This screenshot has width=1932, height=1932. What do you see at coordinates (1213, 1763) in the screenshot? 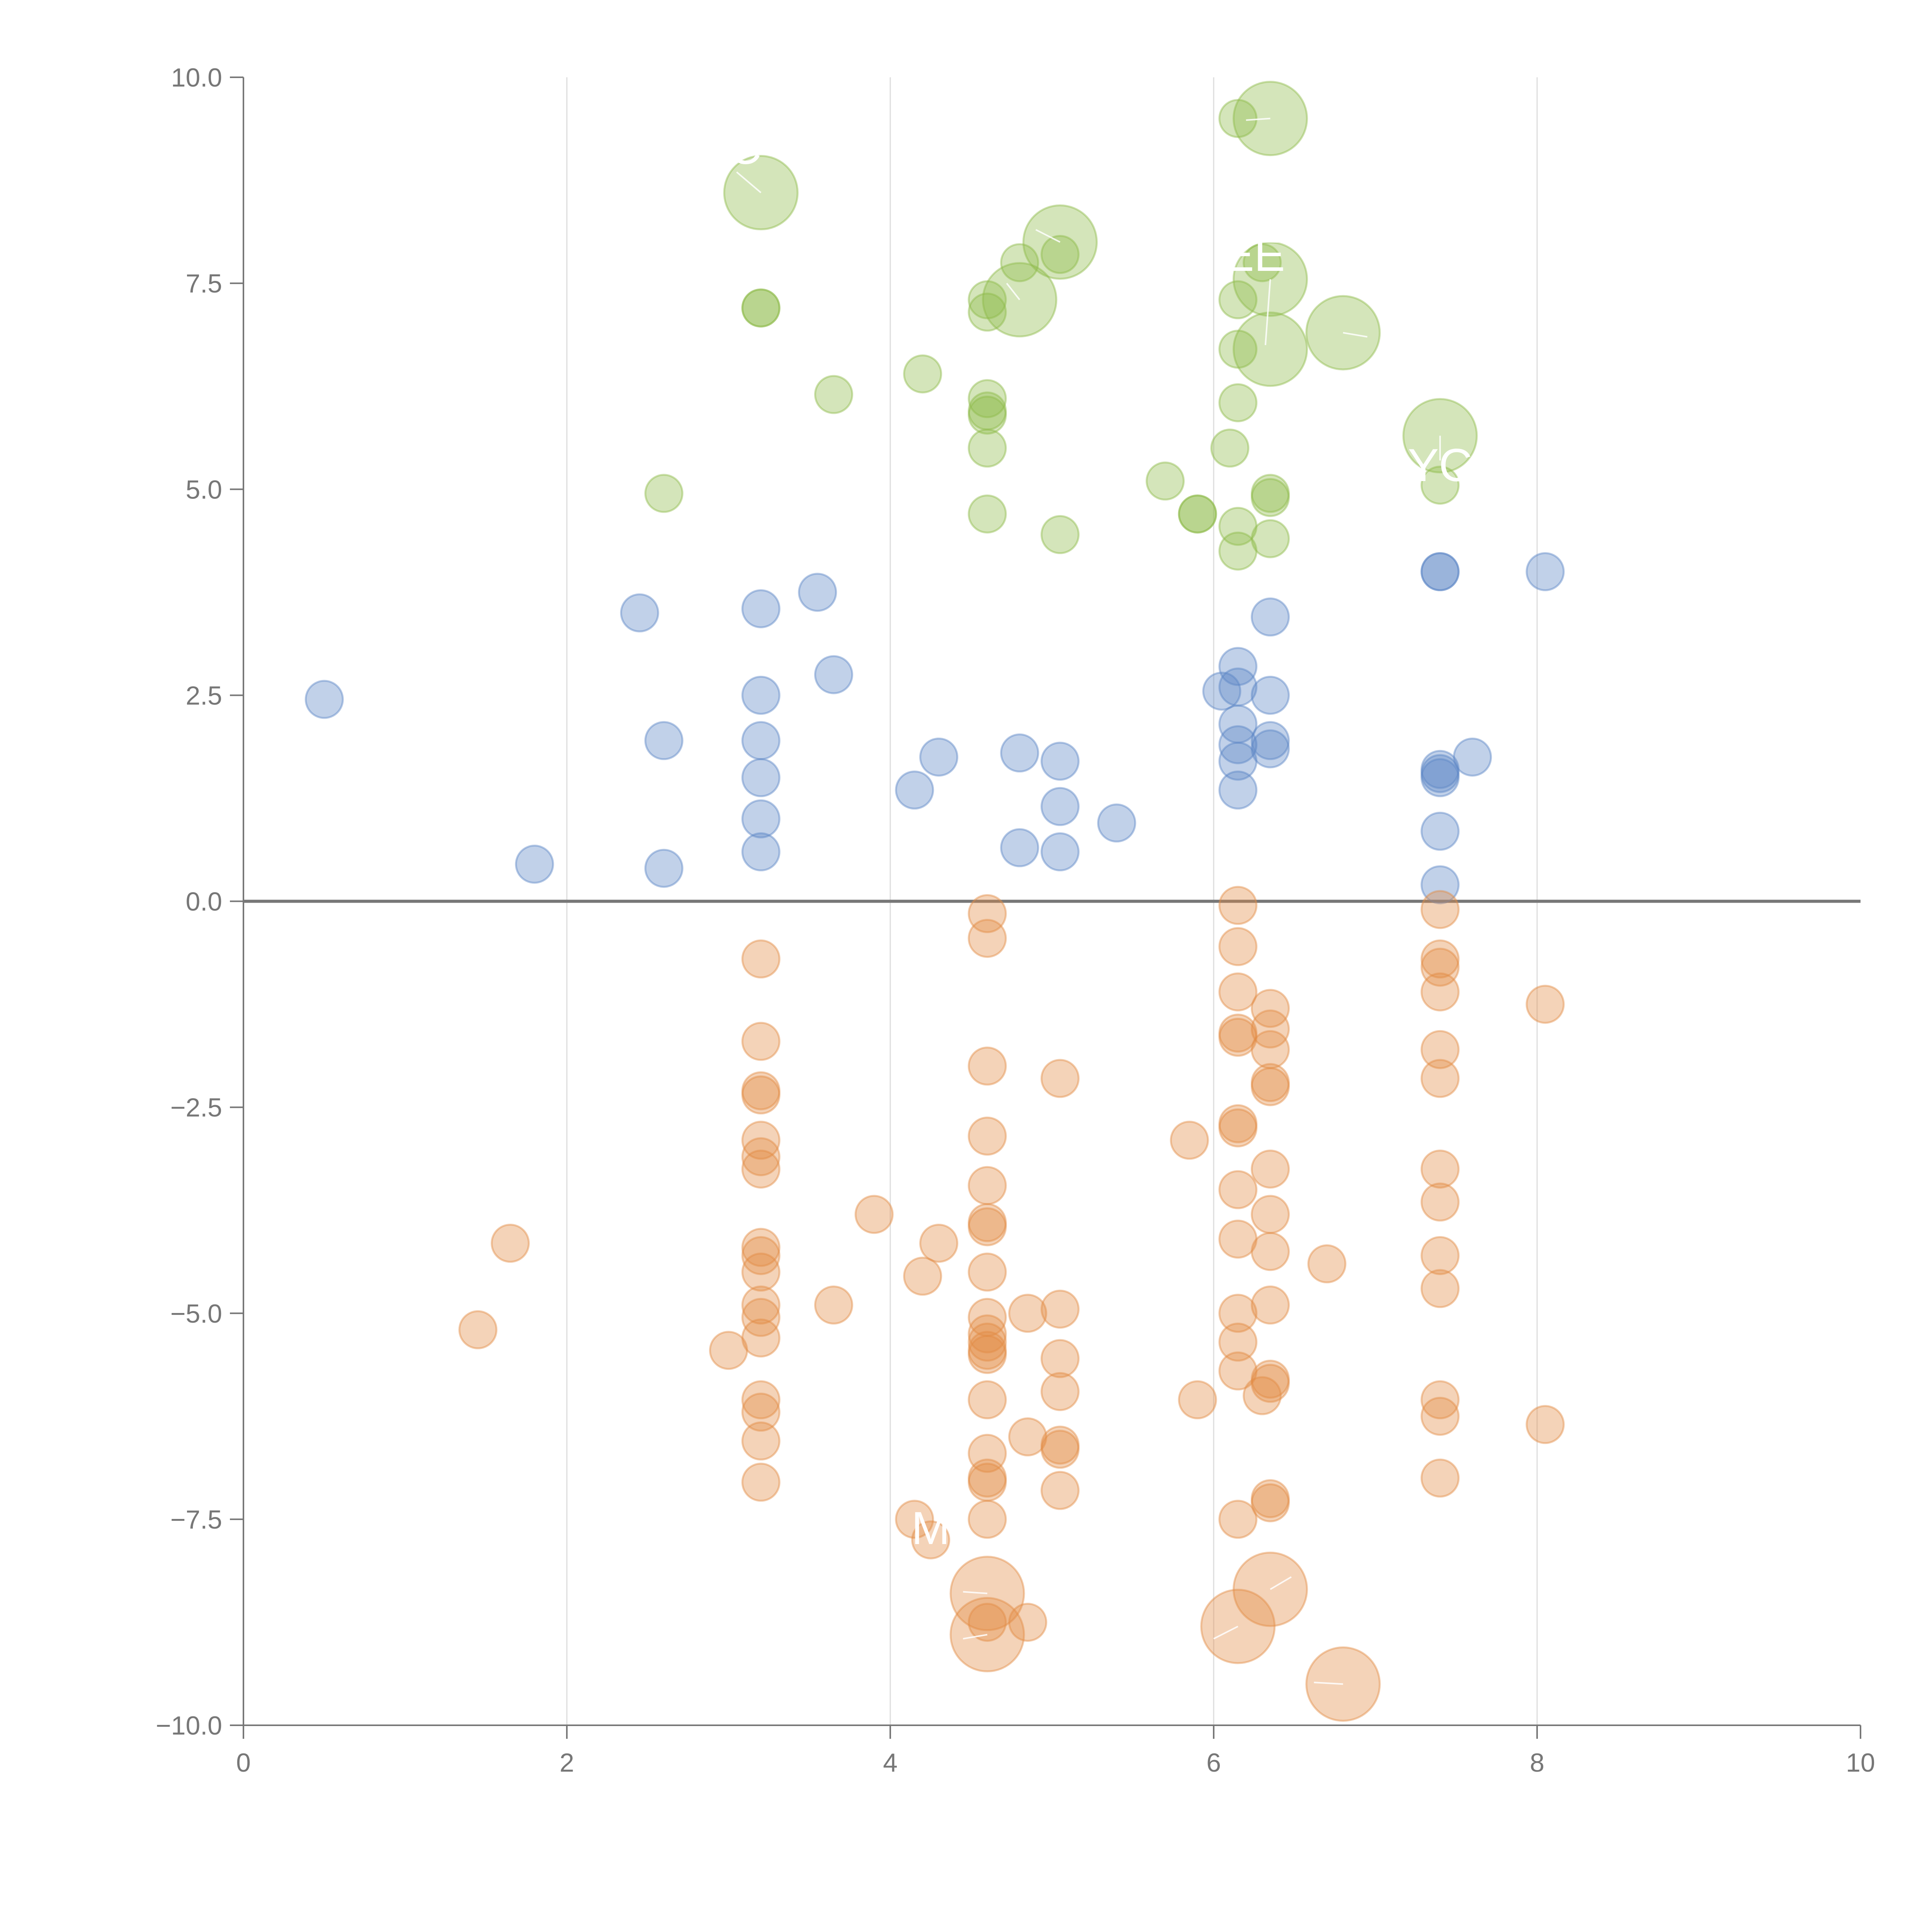
I see `x-tick-label: 6` at bounding box center [1213, 1763].